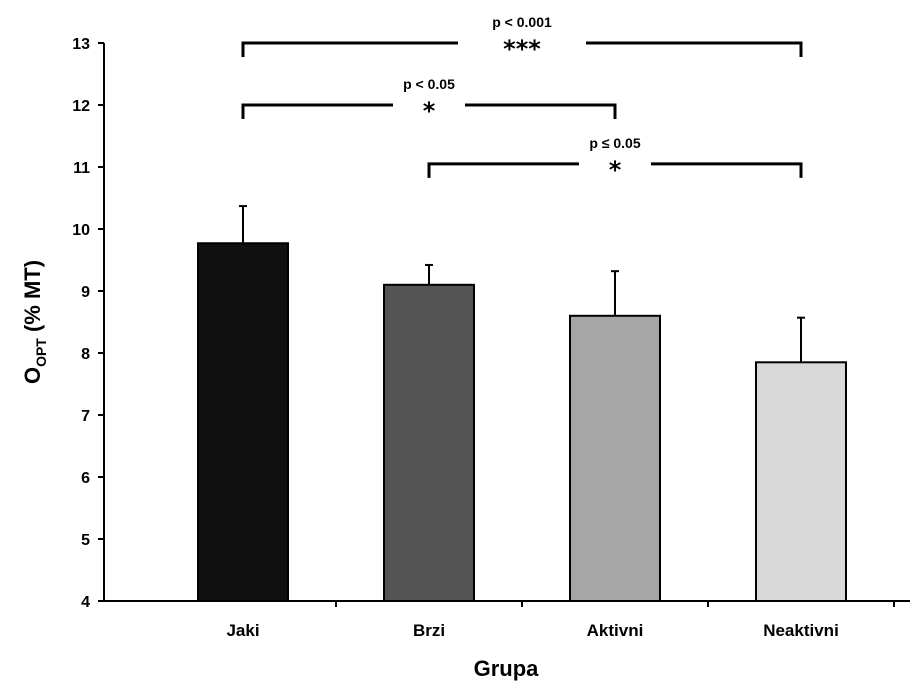  What do you see at coordinates (532, 630) in the screenshot?
I see `x-axis-labels: Jaki Brzi Aktivni Neaktivni` at bounding box center [532, 630].